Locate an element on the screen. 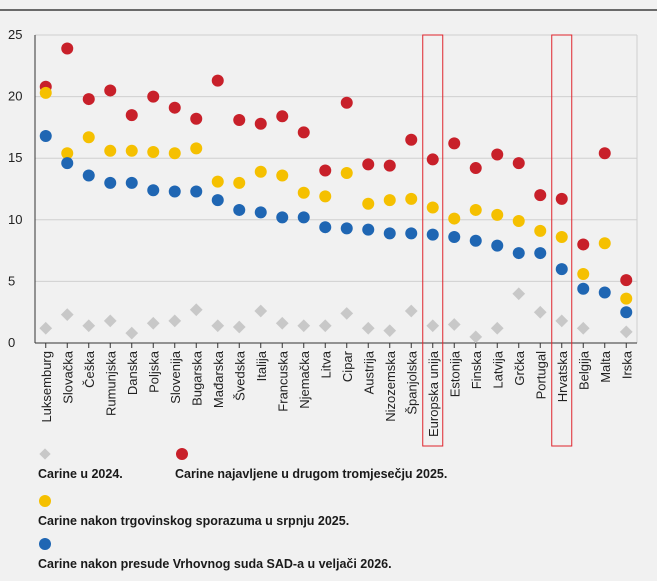 This screenshot has height=581, width=657. legend-diamond-icon is located at coordinates (45, 454).